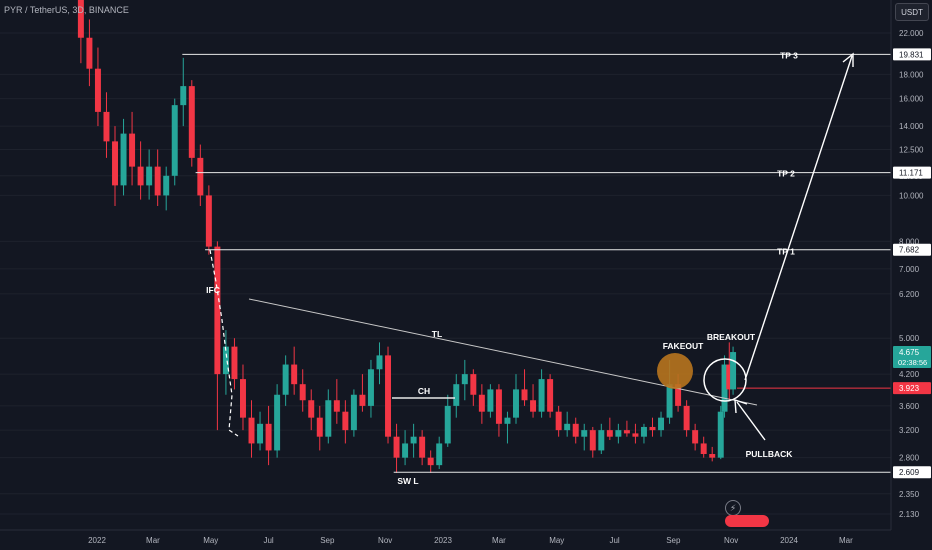 The height and width of the screenshot is (550, 932). Describe the element at coordinates (909, 458) in the screenshot. I see `price-tick-label: 2.800` at that location.